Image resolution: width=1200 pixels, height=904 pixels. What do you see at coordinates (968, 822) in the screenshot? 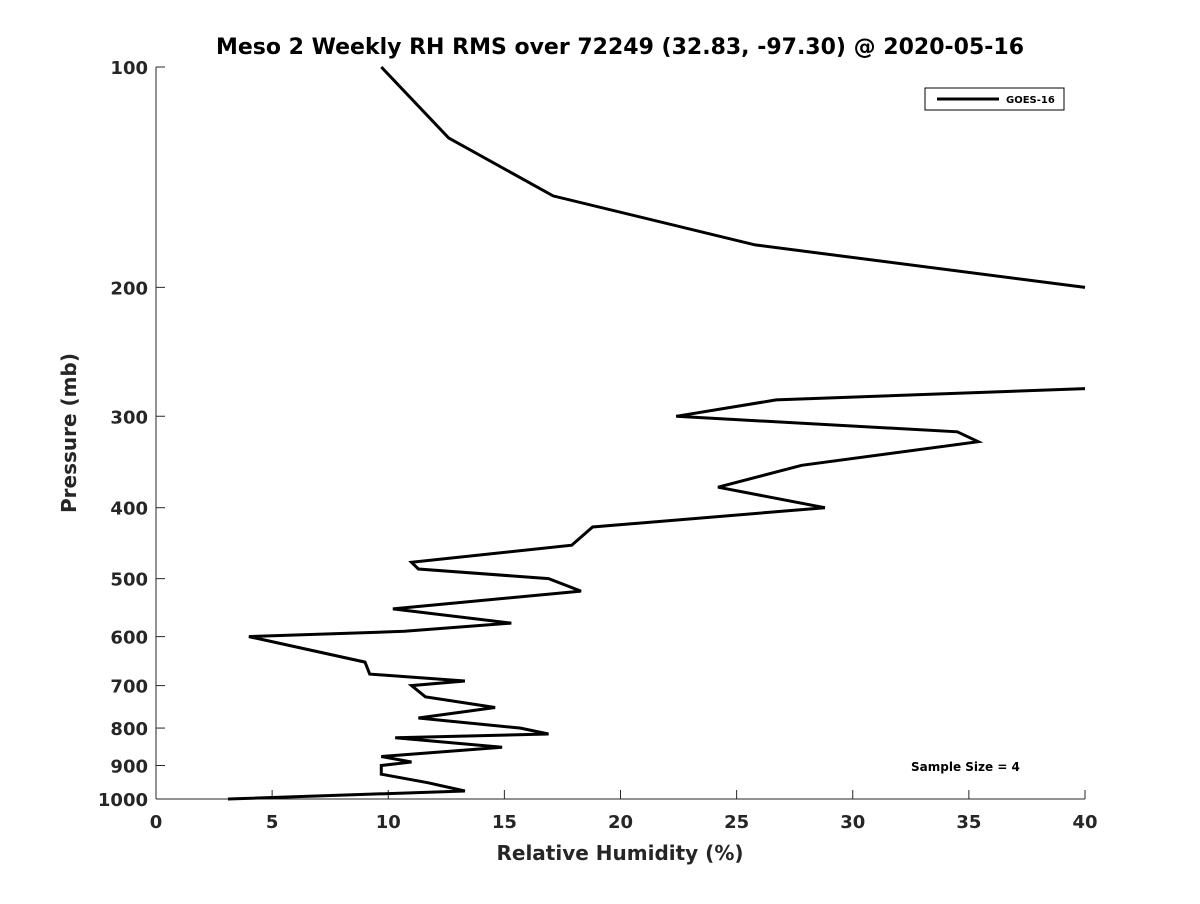
I see `x-tick-label: 35` at bounding box center [968, 822].